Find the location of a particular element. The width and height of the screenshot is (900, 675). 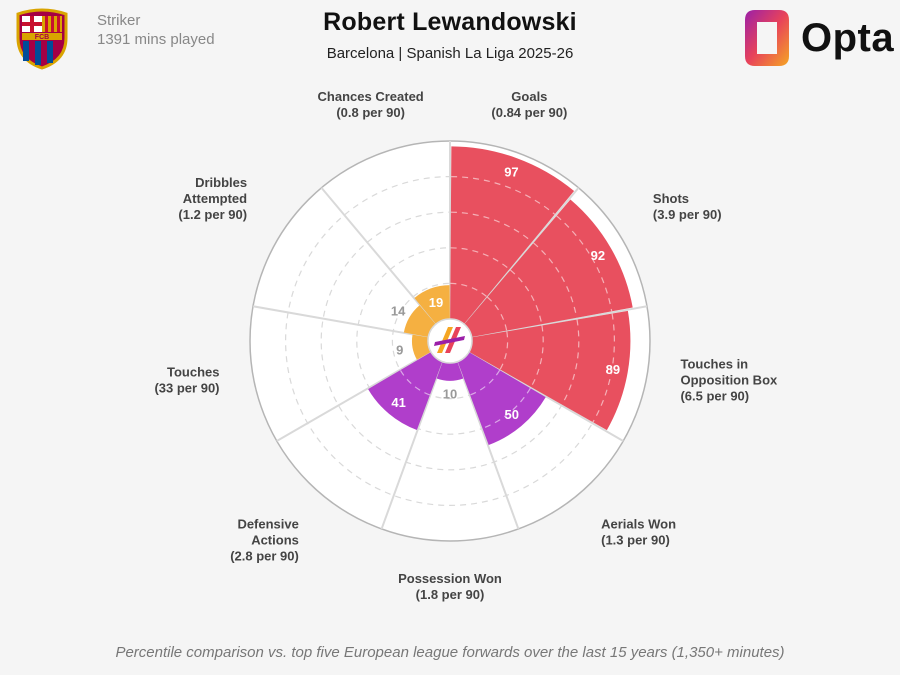

metric-label-line: (2.8 per 90) is located at coordinates (264, 556).